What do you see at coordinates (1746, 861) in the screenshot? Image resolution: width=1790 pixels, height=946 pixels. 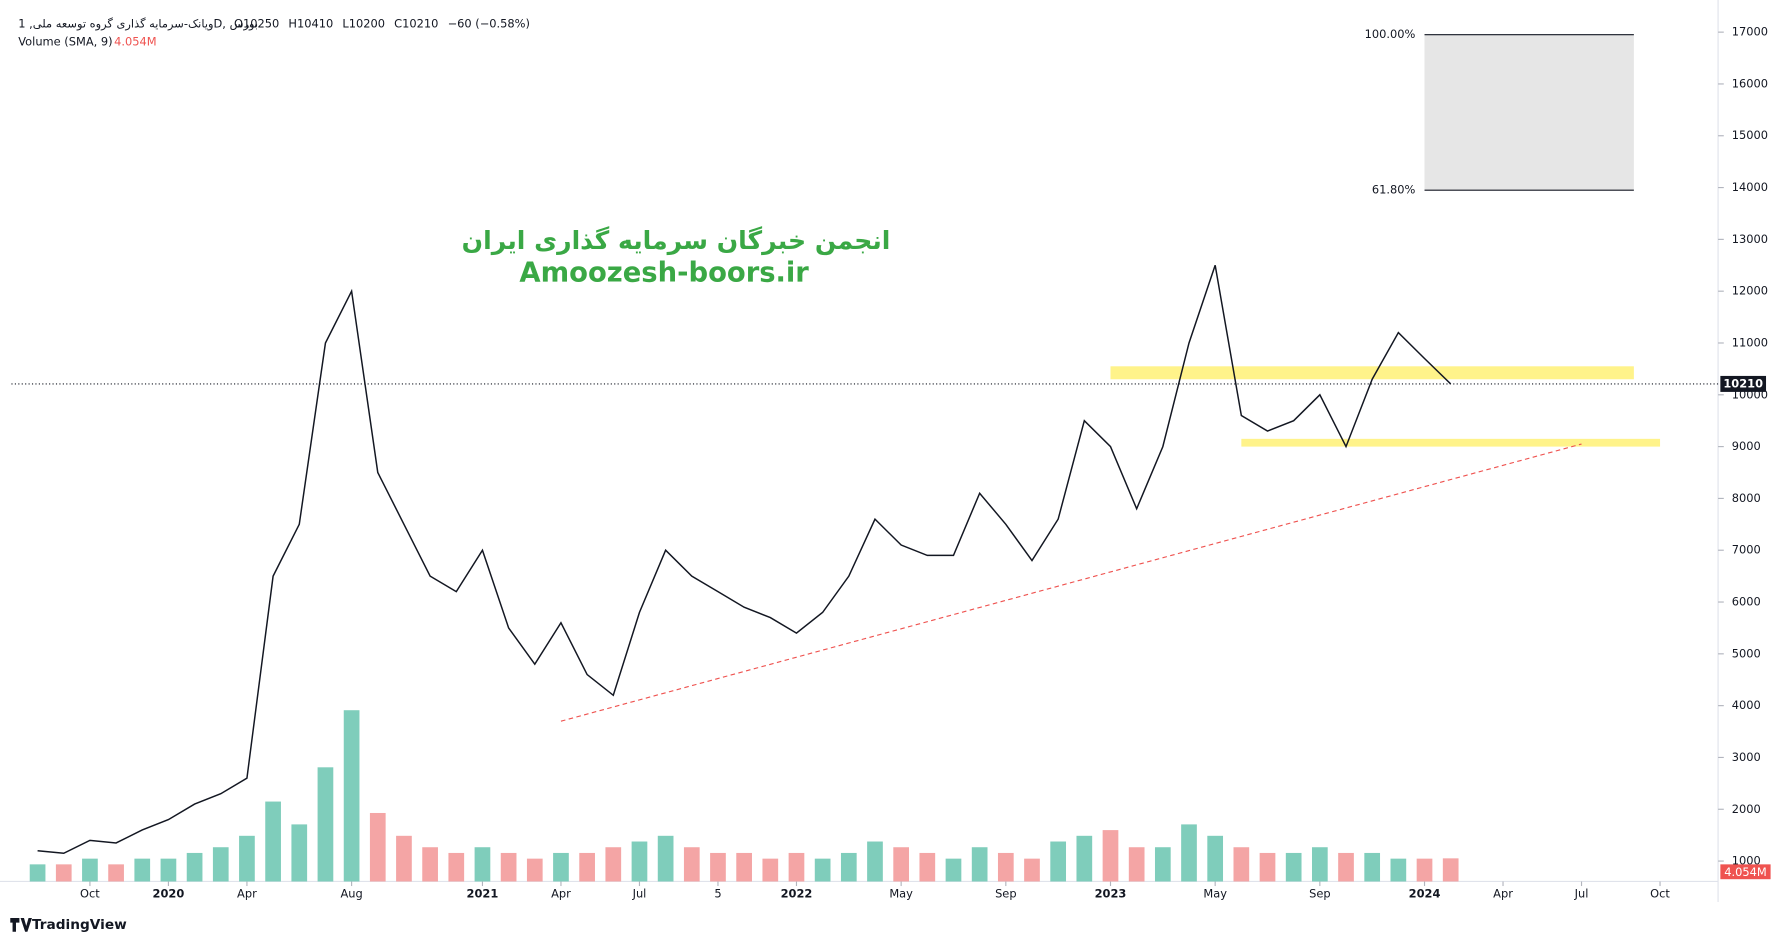 I see `y-tick-label: 1000` at bounding box center [1746, 861].